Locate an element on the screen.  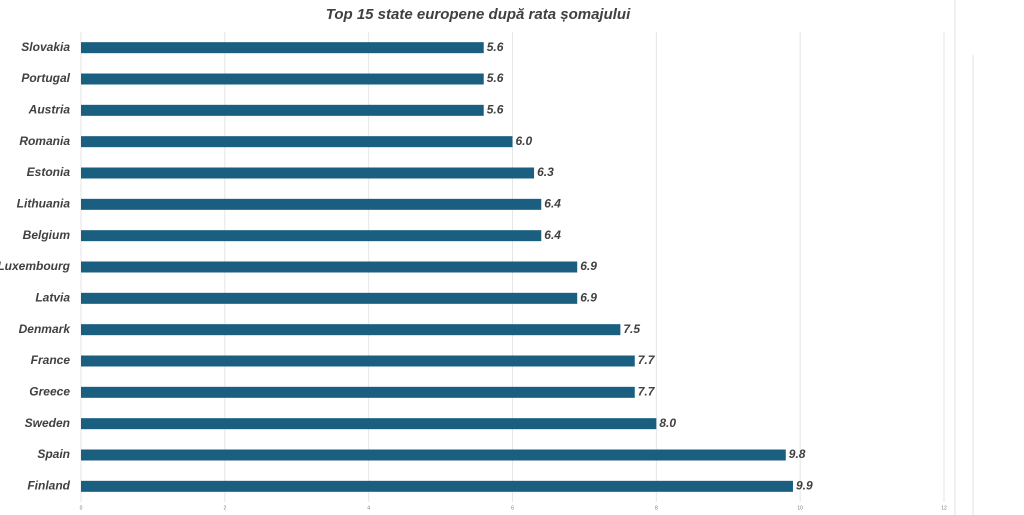
value-label: 9.8 is located at coordinates (797, 454).